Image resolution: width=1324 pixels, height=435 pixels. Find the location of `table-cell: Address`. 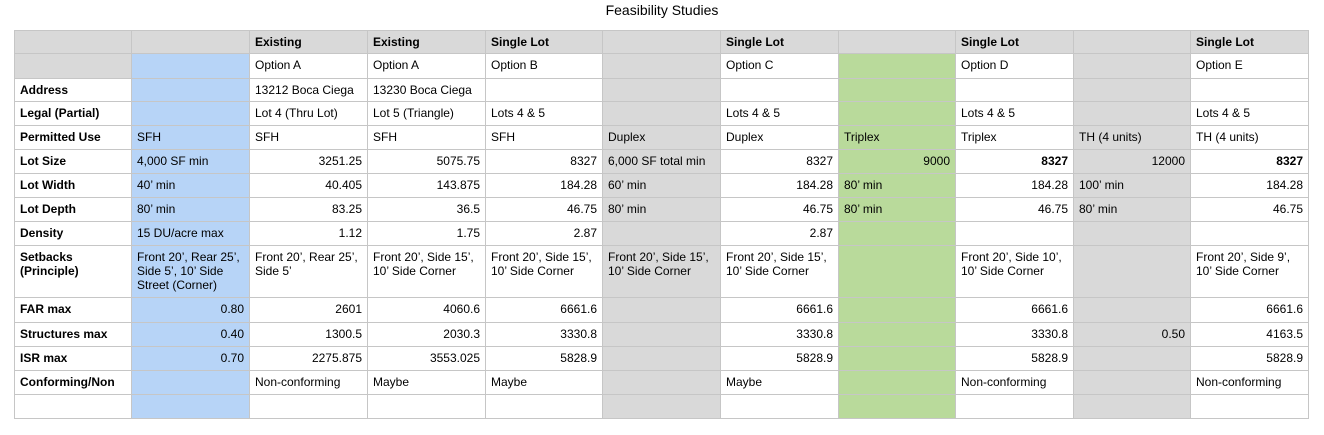

table-cell: Address is located at coordinates (73, 90).